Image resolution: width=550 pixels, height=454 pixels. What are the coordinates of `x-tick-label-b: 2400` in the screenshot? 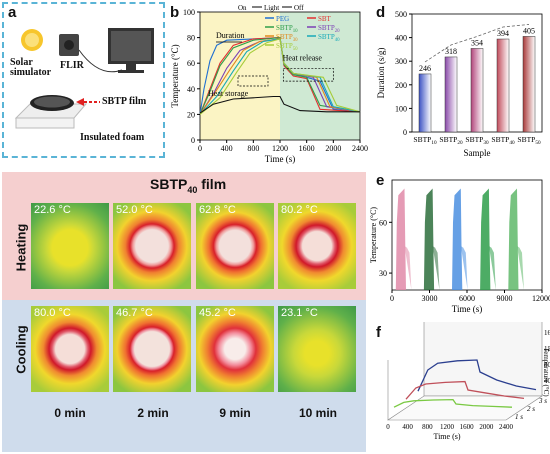 It's located at (360, 148).